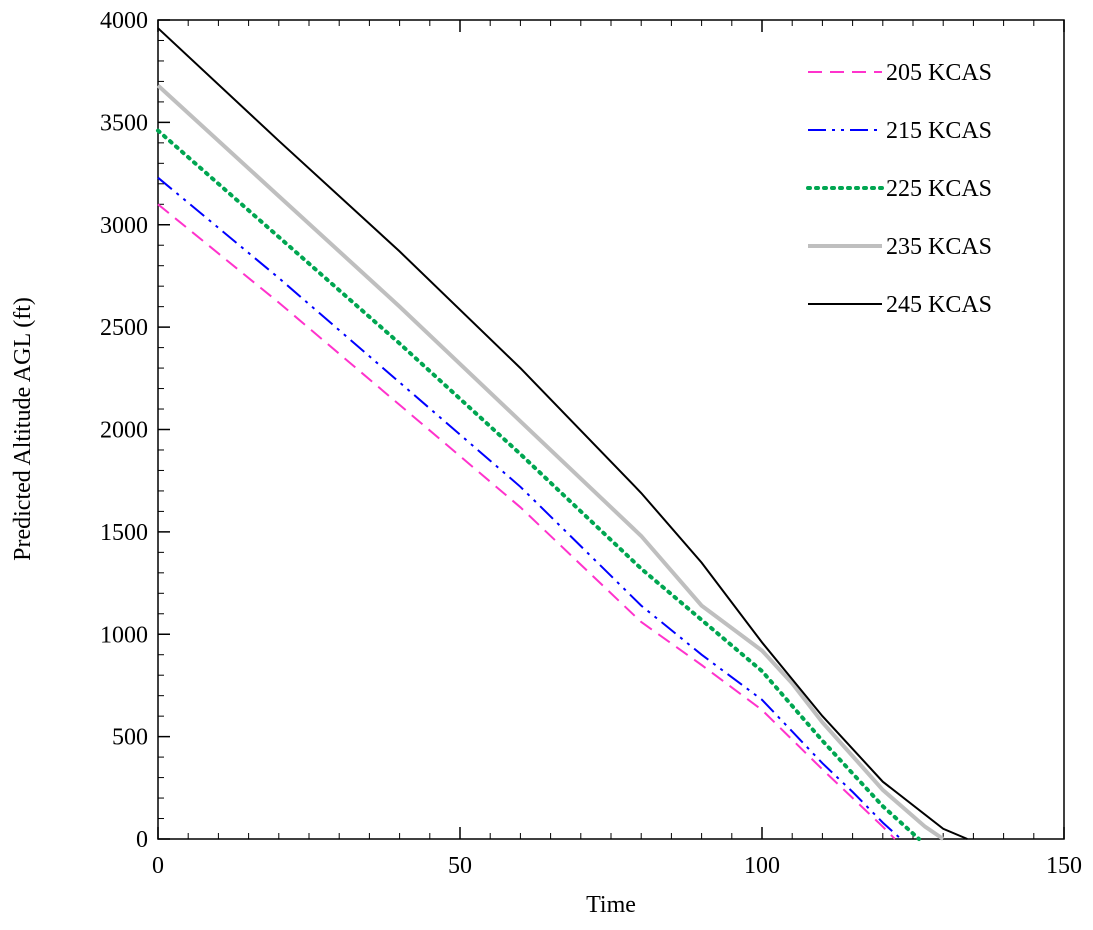  What do you see at coordinates (142, 840) in the screenshot?
I see `y-tick-label: 0` at bounding box center [142, 840].